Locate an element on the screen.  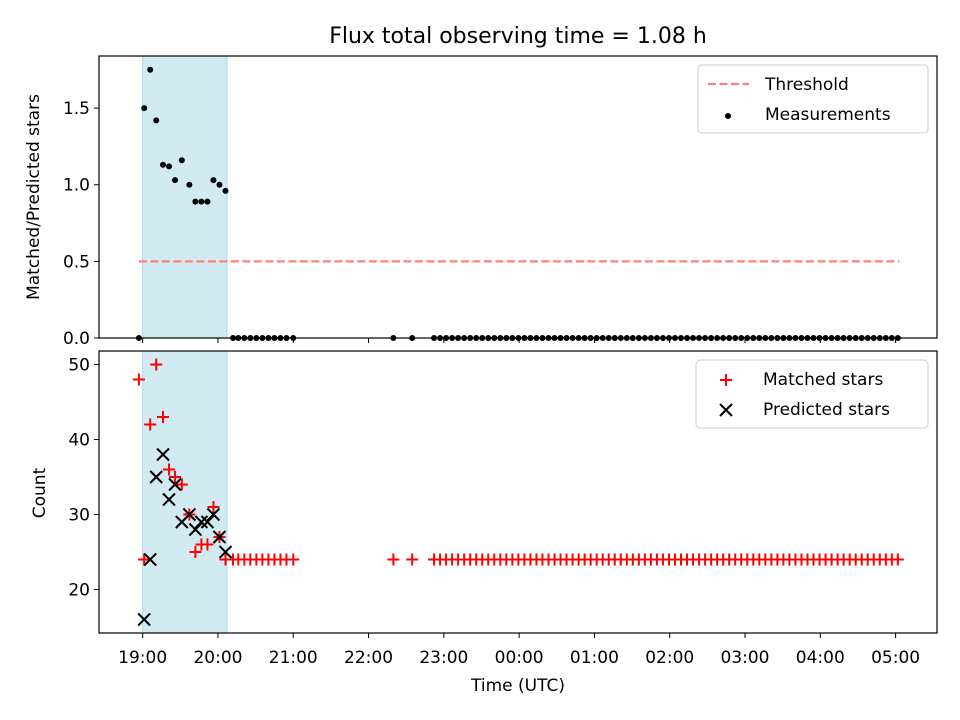
chart-title: Flux total observing time = 1.08 h is located at coordinates (518, 36).